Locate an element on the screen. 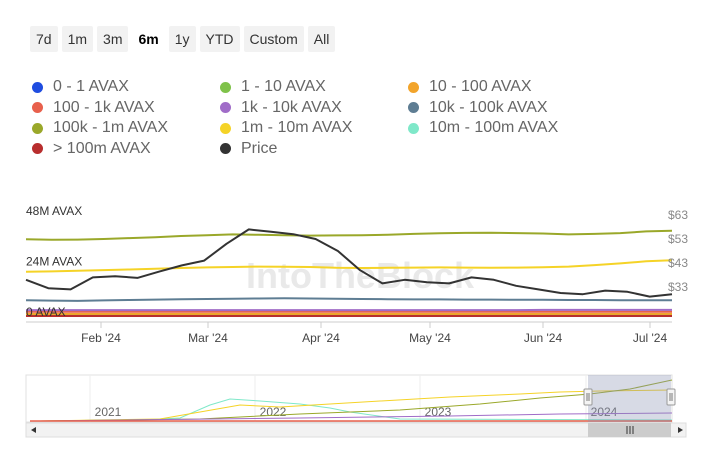 The height and width of the screenshot is (455, 710). navigator-series-yellow is located at coordinates (356, 405).